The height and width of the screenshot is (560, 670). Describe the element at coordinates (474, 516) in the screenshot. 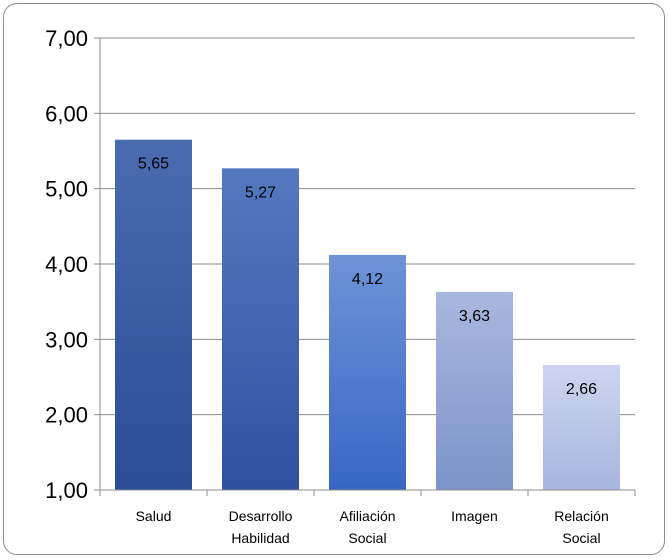

I see `x-tick-label: Imagen` at that location.